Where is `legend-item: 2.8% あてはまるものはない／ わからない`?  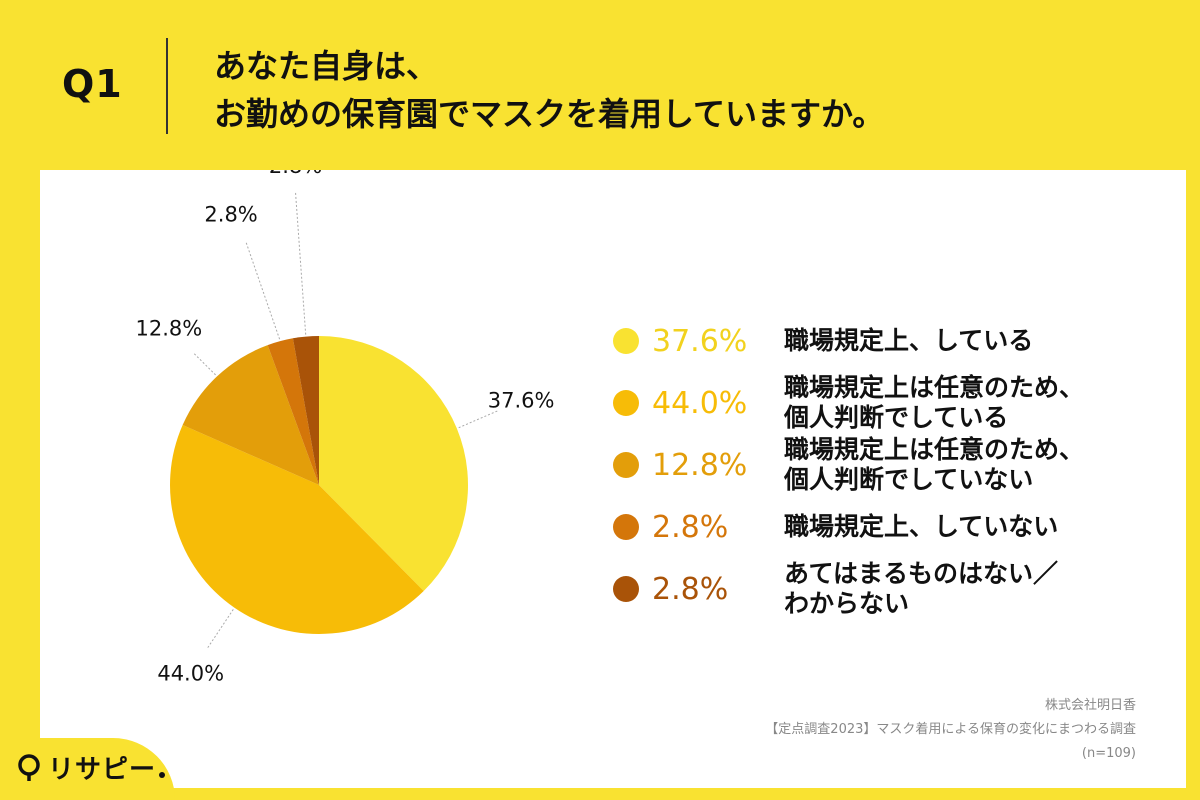 legend-item: 2.8% あてはまるものはない／ わからない is located at coordinates (888, 589).